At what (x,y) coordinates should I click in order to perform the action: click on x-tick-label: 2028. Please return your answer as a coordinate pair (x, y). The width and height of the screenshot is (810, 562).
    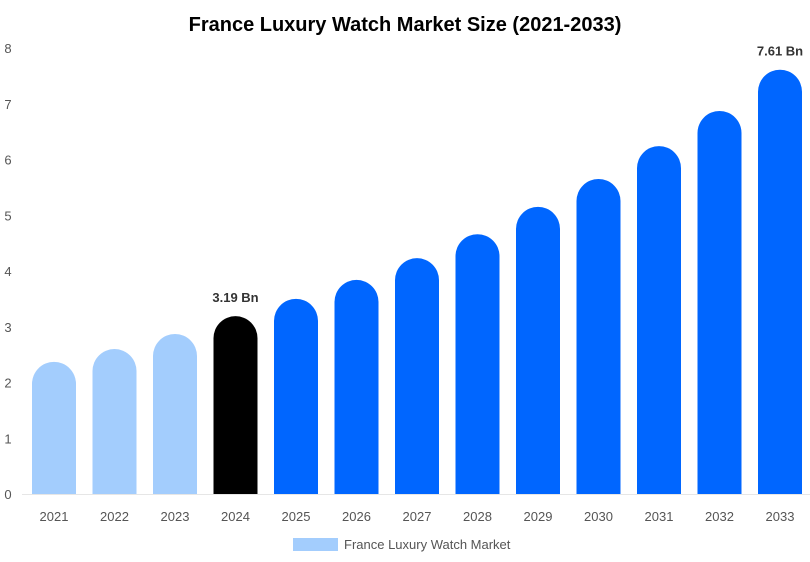
    Looking at the image, I should click on (477, 516).